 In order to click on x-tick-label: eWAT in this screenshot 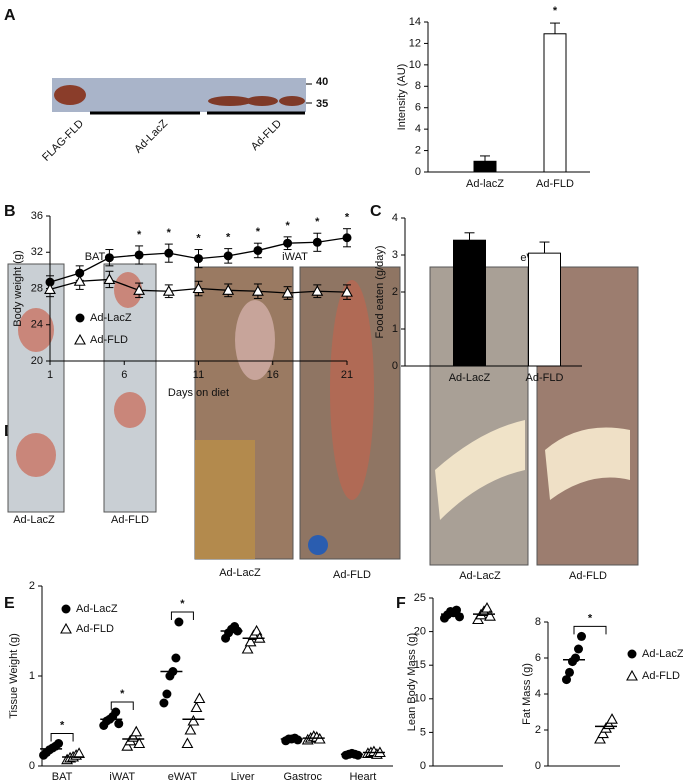, I will do `click(183, 776)`.